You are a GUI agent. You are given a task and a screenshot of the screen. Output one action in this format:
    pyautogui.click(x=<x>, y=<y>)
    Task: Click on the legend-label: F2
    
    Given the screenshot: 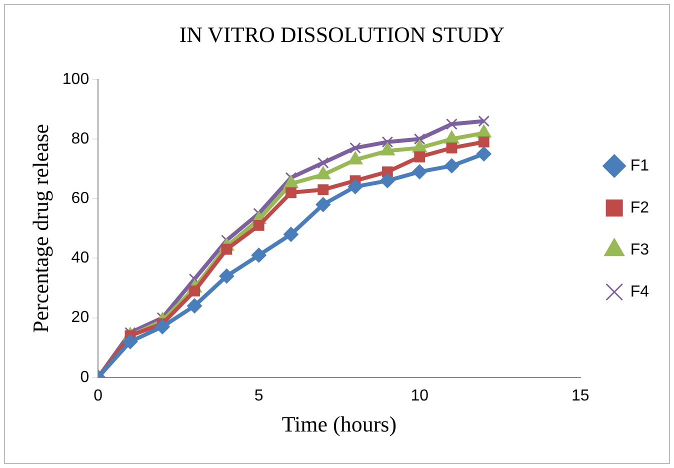 What is the action you would take?
    pyautogui.click(x=640, y=207)
    